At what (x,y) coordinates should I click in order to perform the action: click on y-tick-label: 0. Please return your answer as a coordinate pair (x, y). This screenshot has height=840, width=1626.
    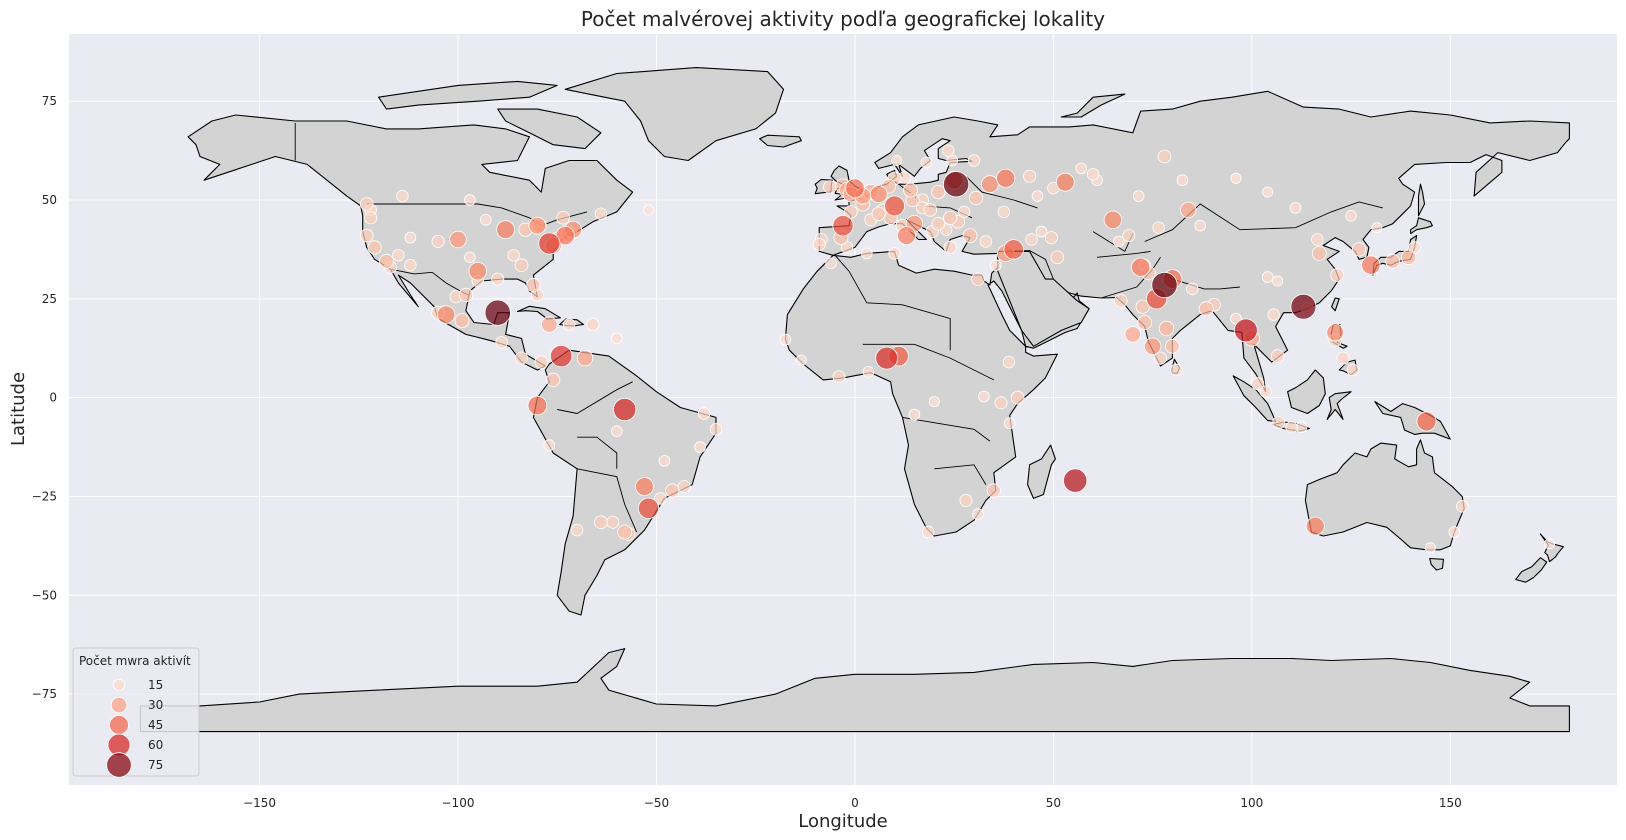
    Looking at the image, I should click on (53, 398).